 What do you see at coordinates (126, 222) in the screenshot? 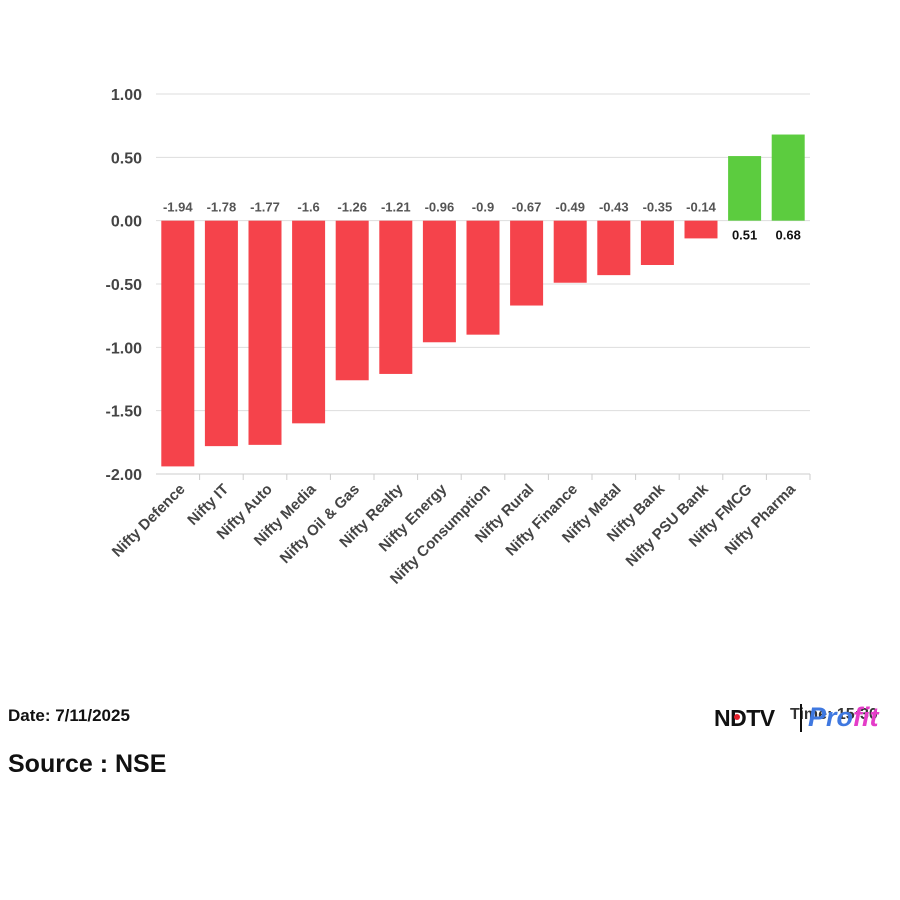
I see `y-tick-label: 0.00` at bounding box center [126, 222].